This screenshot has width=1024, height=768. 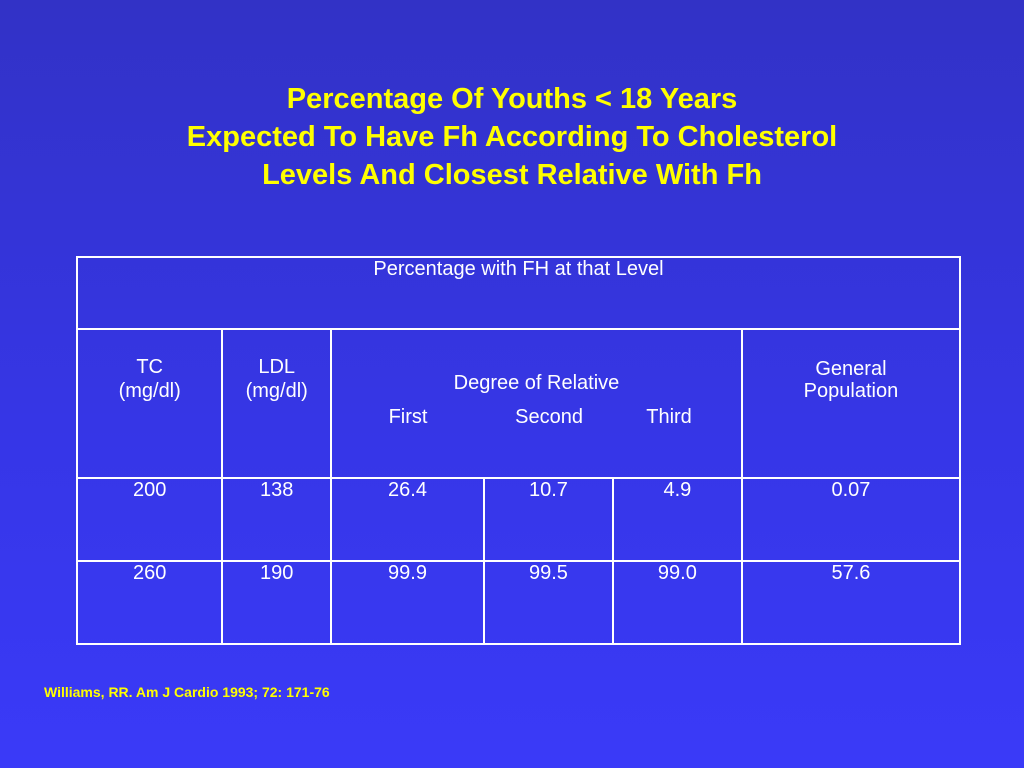 I want to click on title-line-3: Levels And Closest Relative With Fh, so click(x=512, y=175).